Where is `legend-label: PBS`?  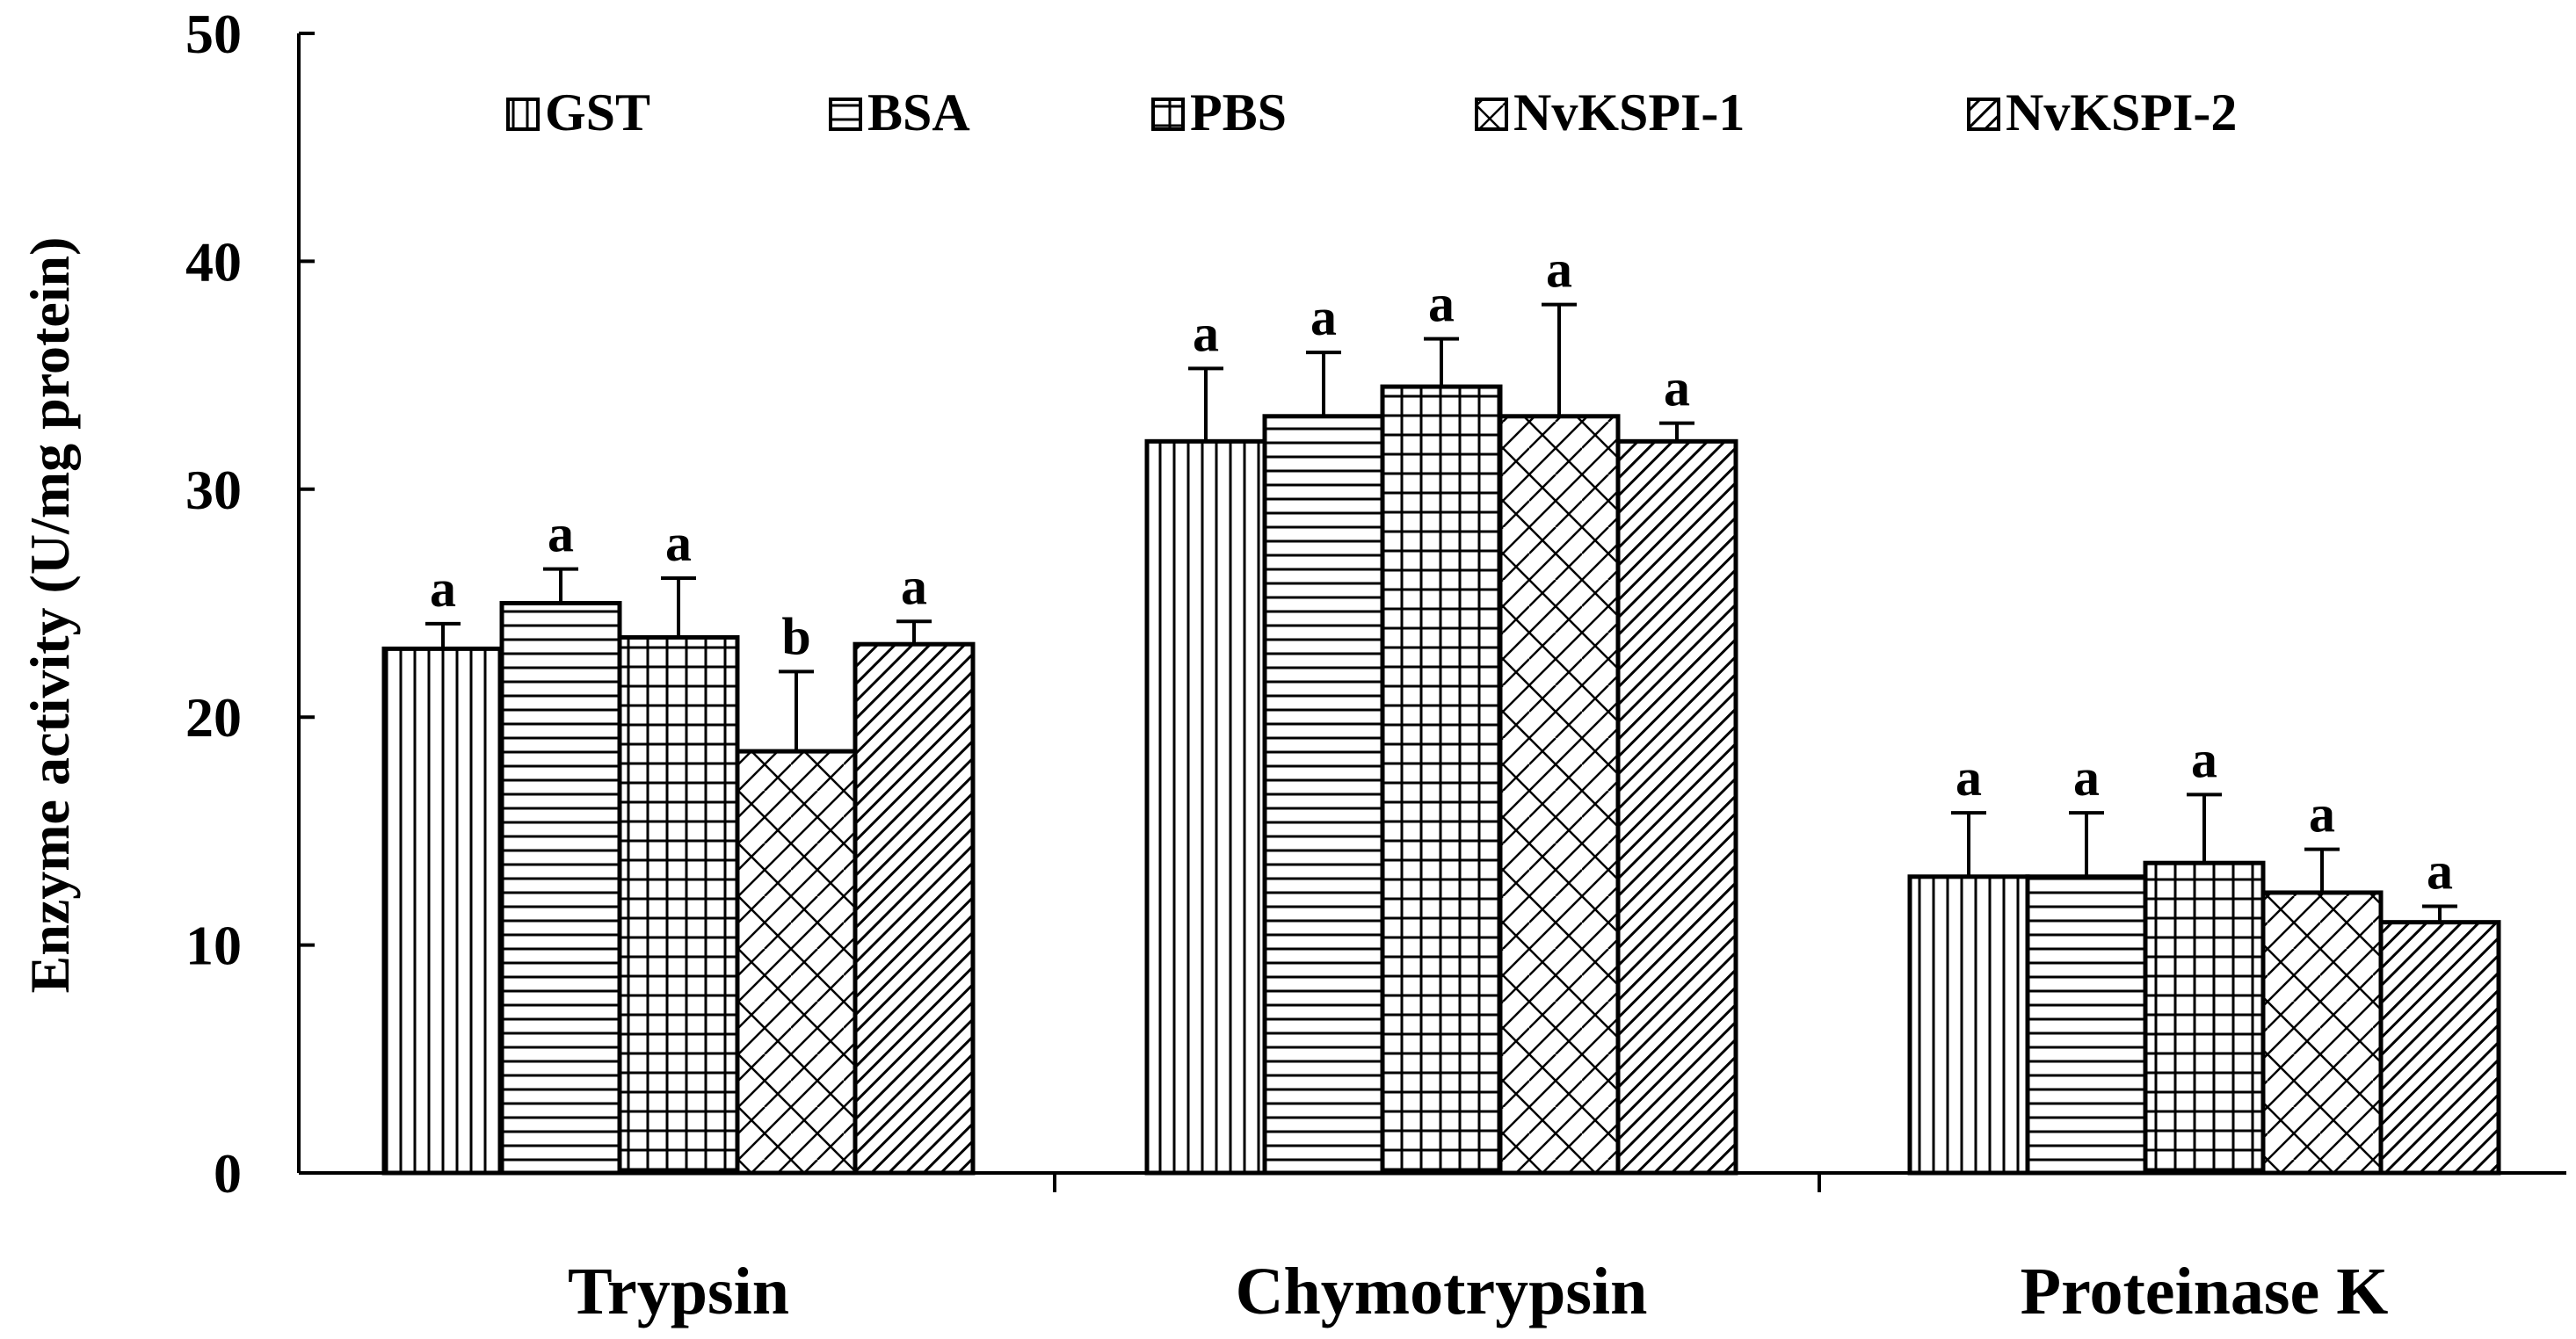
legend-label: PBS is located at coordinates (1238, 112).